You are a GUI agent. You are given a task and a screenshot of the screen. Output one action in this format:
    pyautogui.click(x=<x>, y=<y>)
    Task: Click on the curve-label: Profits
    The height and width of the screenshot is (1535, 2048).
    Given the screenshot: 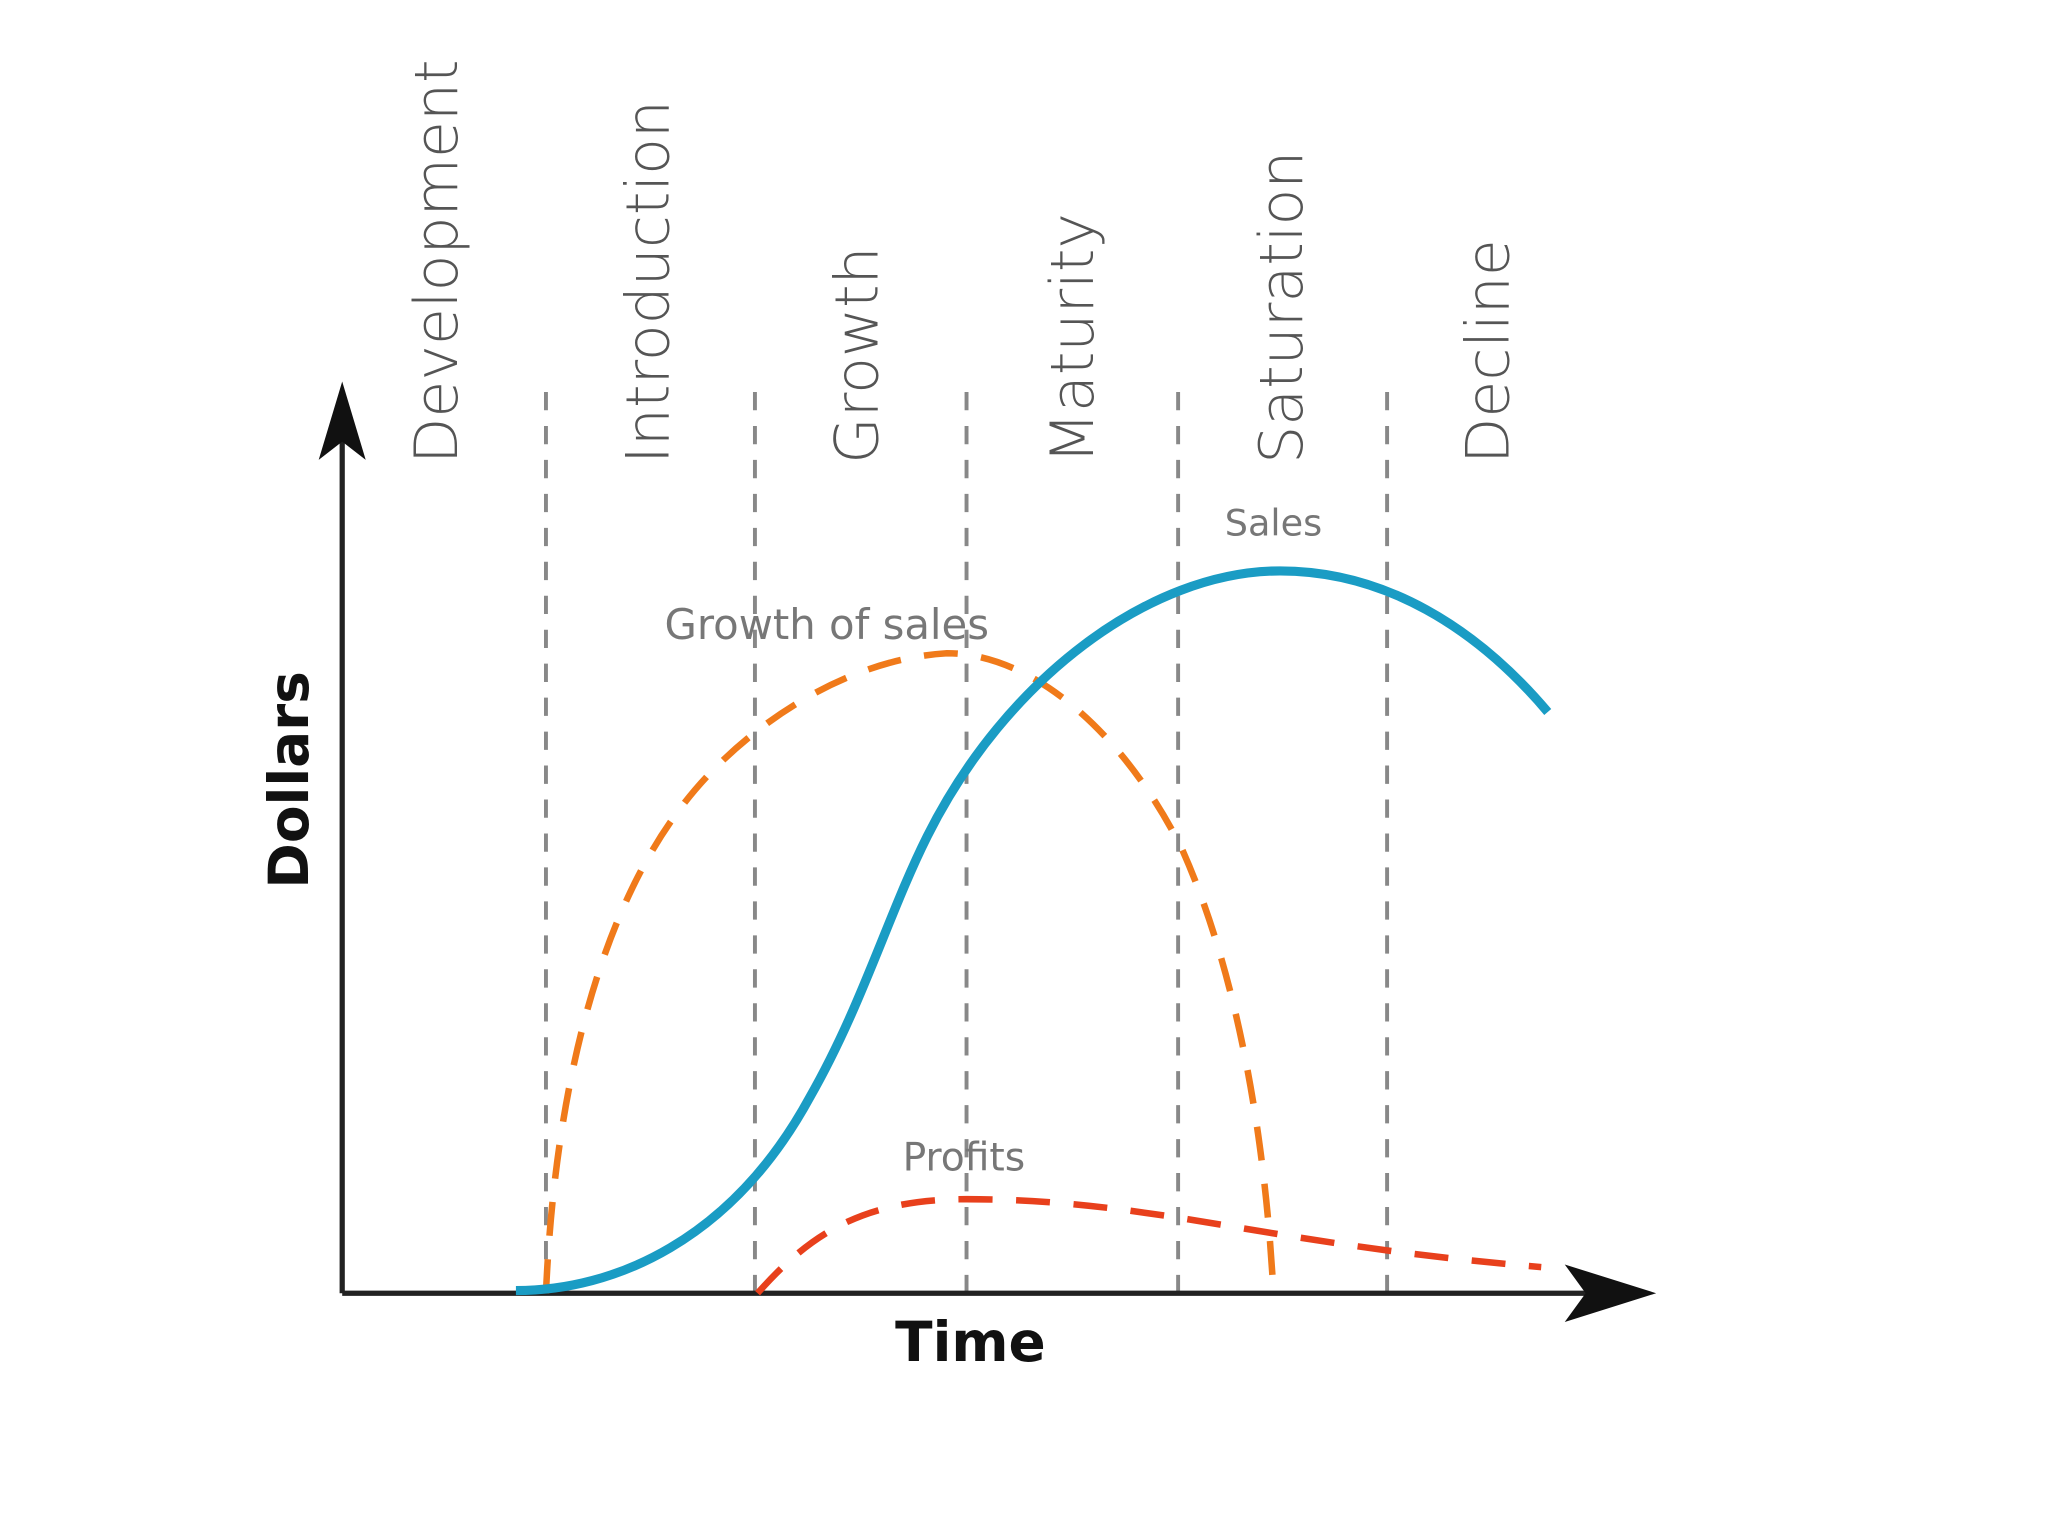 What is the action you would take?
    pyautogui.click(x=964, y=1157)
    